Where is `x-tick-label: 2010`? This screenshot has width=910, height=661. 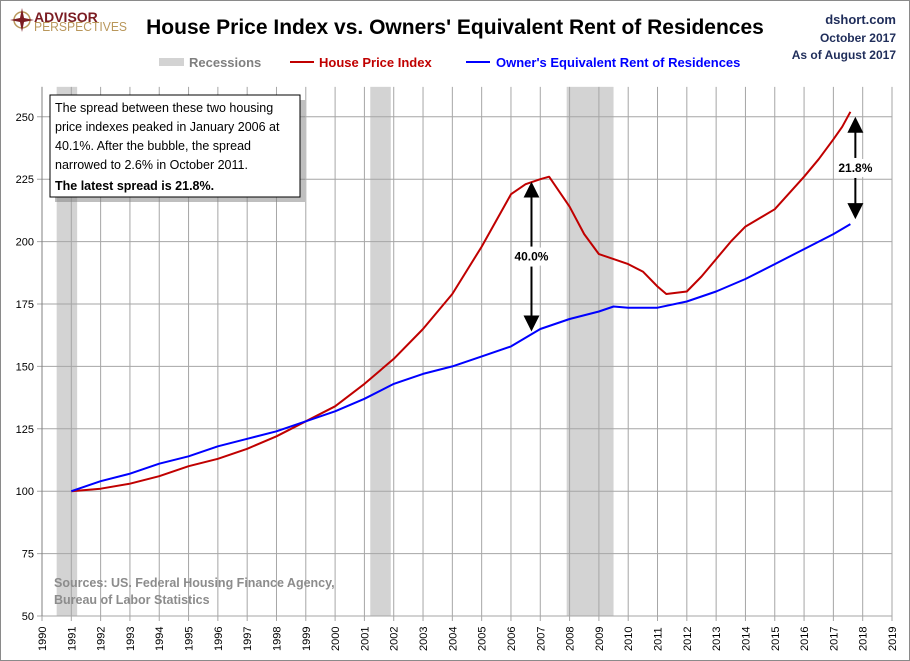
x-tick-label: 2010 is located at coordinates (629, 639).